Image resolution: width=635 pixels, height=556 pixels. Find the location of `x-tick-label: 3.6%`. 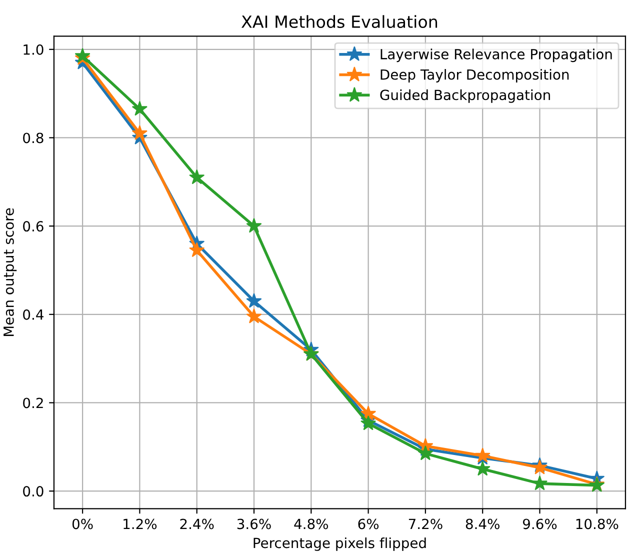

x-tick-label: 3.6% is located at coordinates (254, 524).